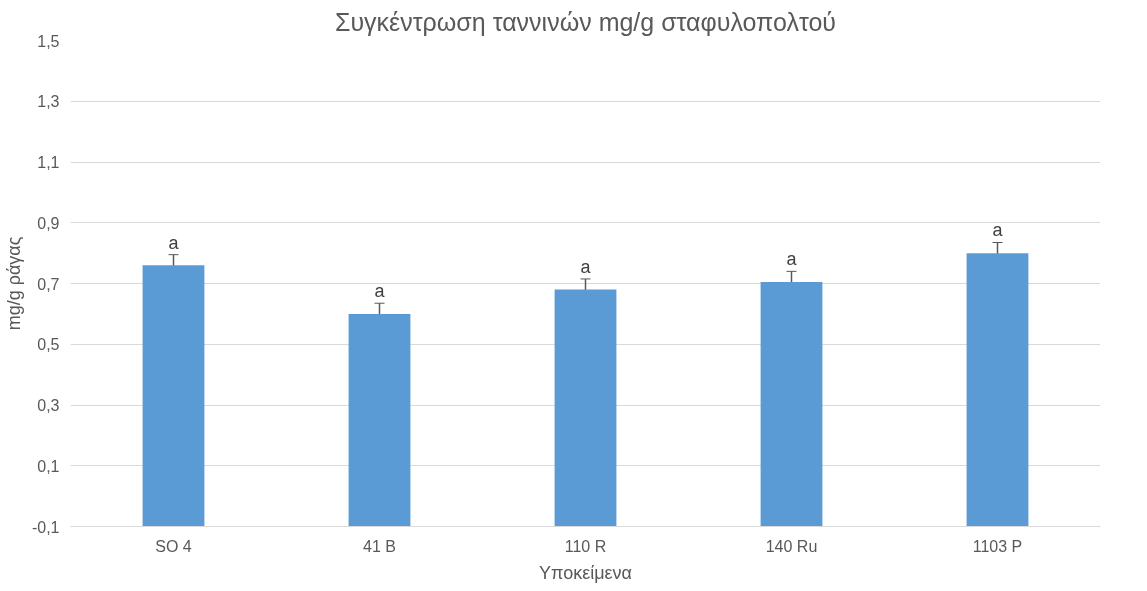  Describe the element at coordinates (173, 546) in the screenshot. I see `x-tick-label: SO 4` at that location.